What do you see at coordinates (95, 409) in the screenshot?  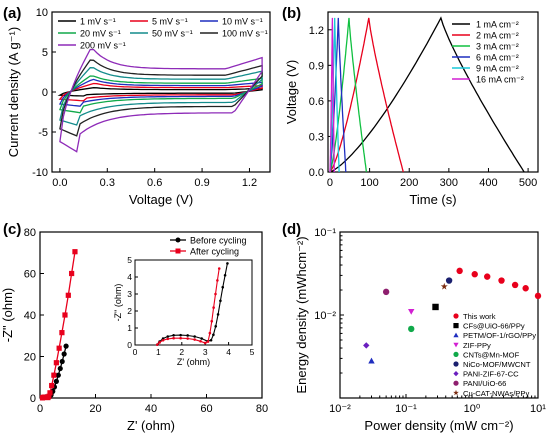 I see `x-tick-label: 20` at bounding box center [95, 409].